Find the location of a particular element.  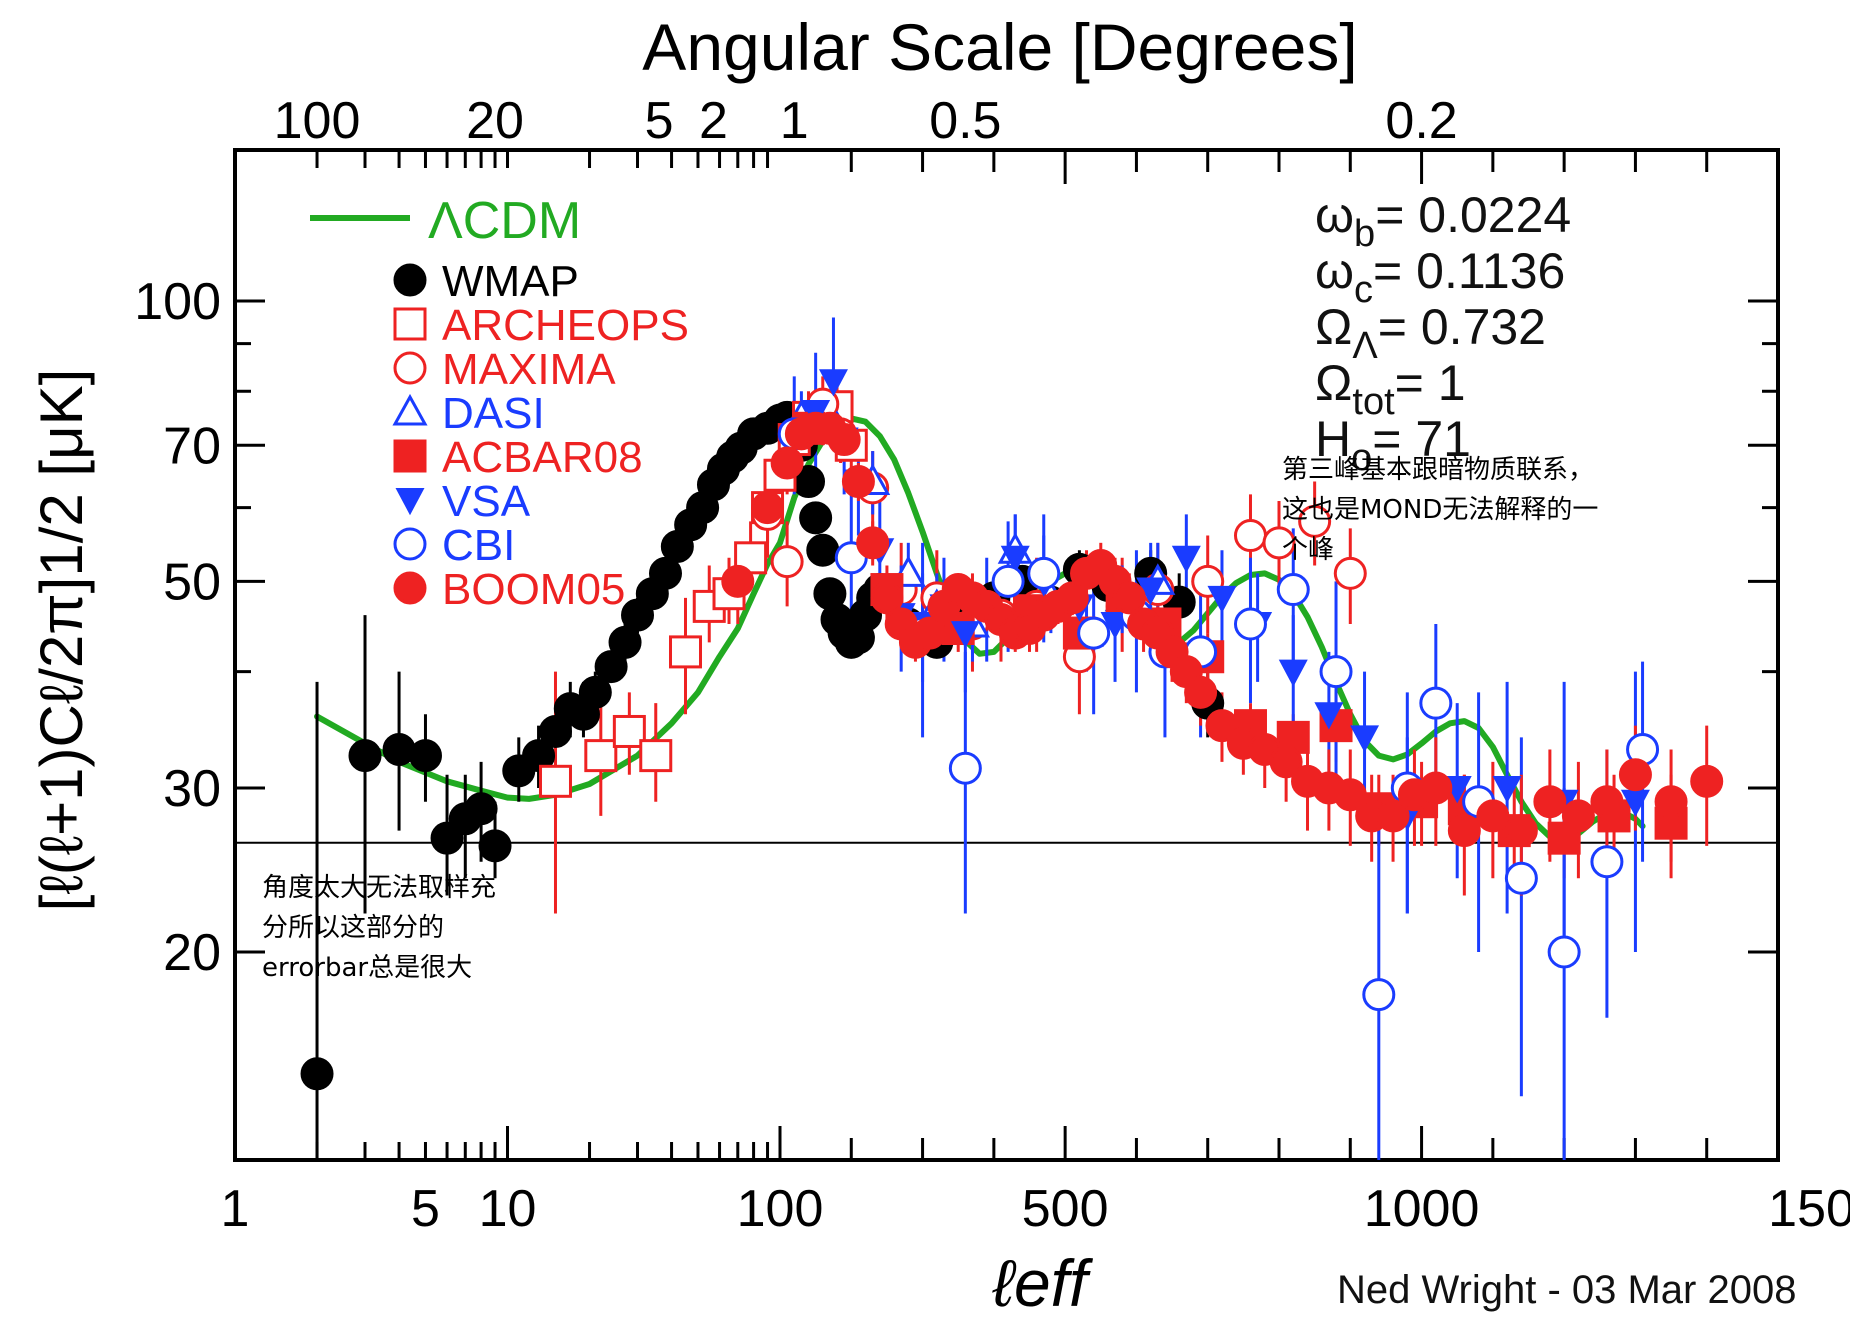

param-ω-b: ωb= 0.0224 is located at coordinates (1443, 221).